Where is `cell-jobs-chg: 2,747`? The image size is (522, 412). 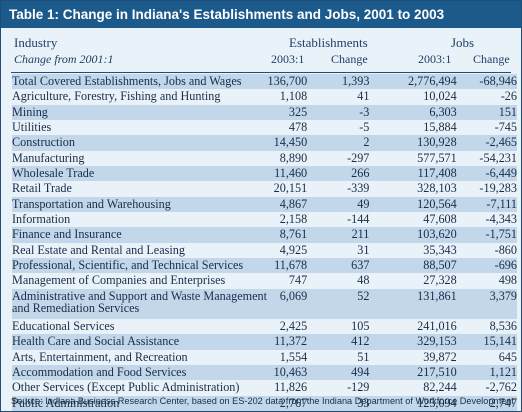 cell-jobs-chg: 2,747 is located at coordinates (486, 403).